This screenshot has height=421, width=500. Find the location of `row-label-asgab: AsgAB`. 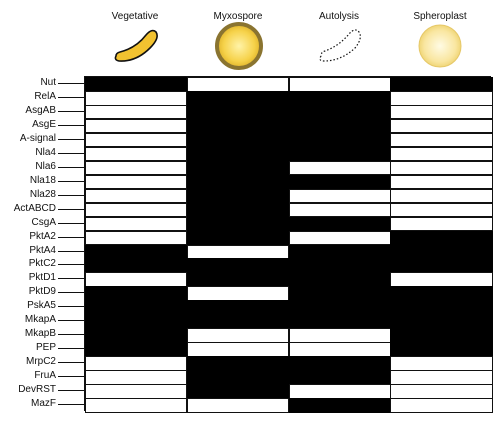

row-label-asgab: AsgAB is located at coordinates (40, 110).